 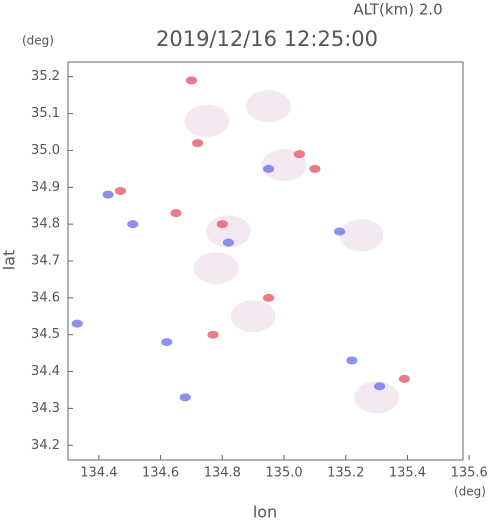 I want to click on chart-title: 2019/12/16 12:25:00, so click(x=267, y=39).